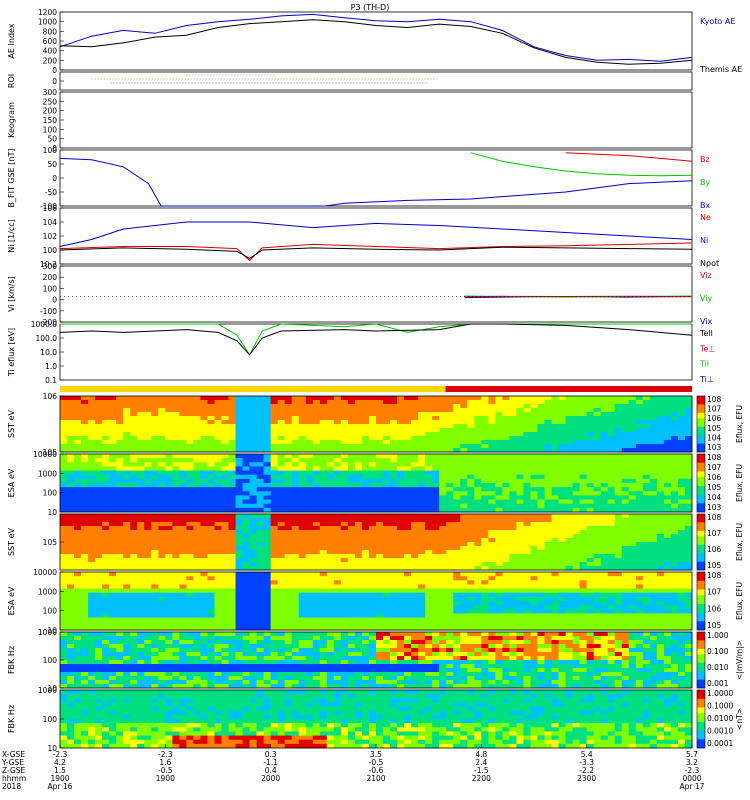  I want to click on colorbar-segment, so click(701, 461).